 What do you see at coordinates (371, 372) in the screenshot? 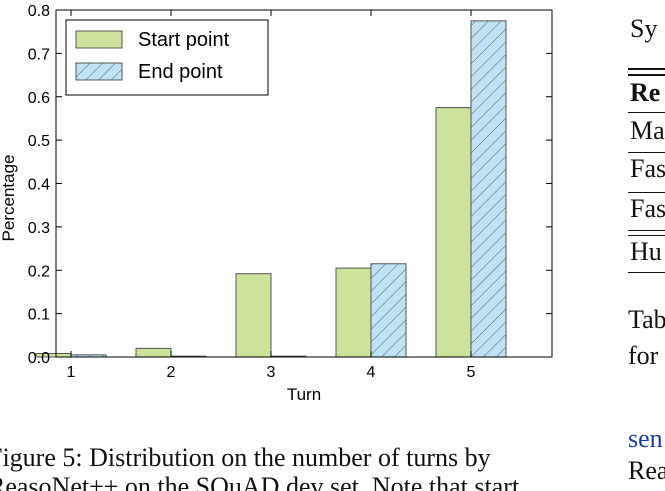
I see `x-tick-label: 4` at bounding box center [371, 372].